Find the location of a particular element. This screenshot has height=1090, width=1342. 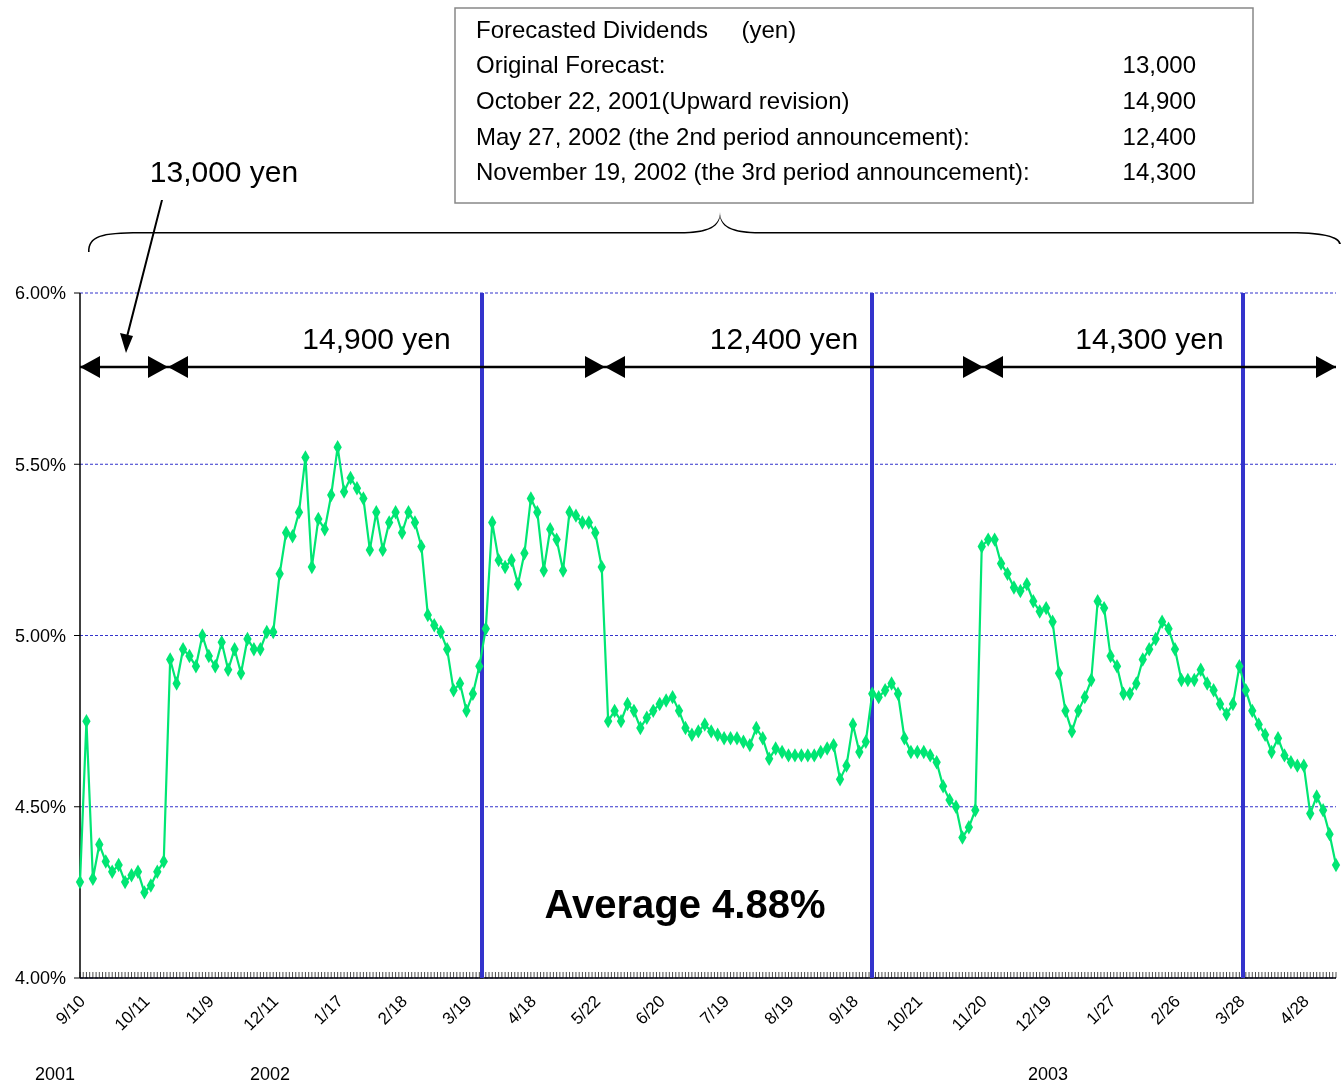

x-tick-label: 6/20 is located at coordinates (650, 1010).